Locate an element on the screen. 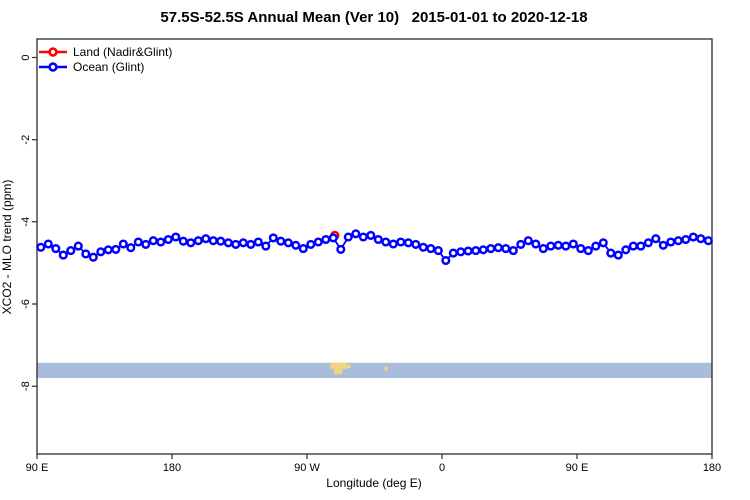  y-axis-title: XCO2 - MLO trend (ppm) is located at coordinates (7, 247).